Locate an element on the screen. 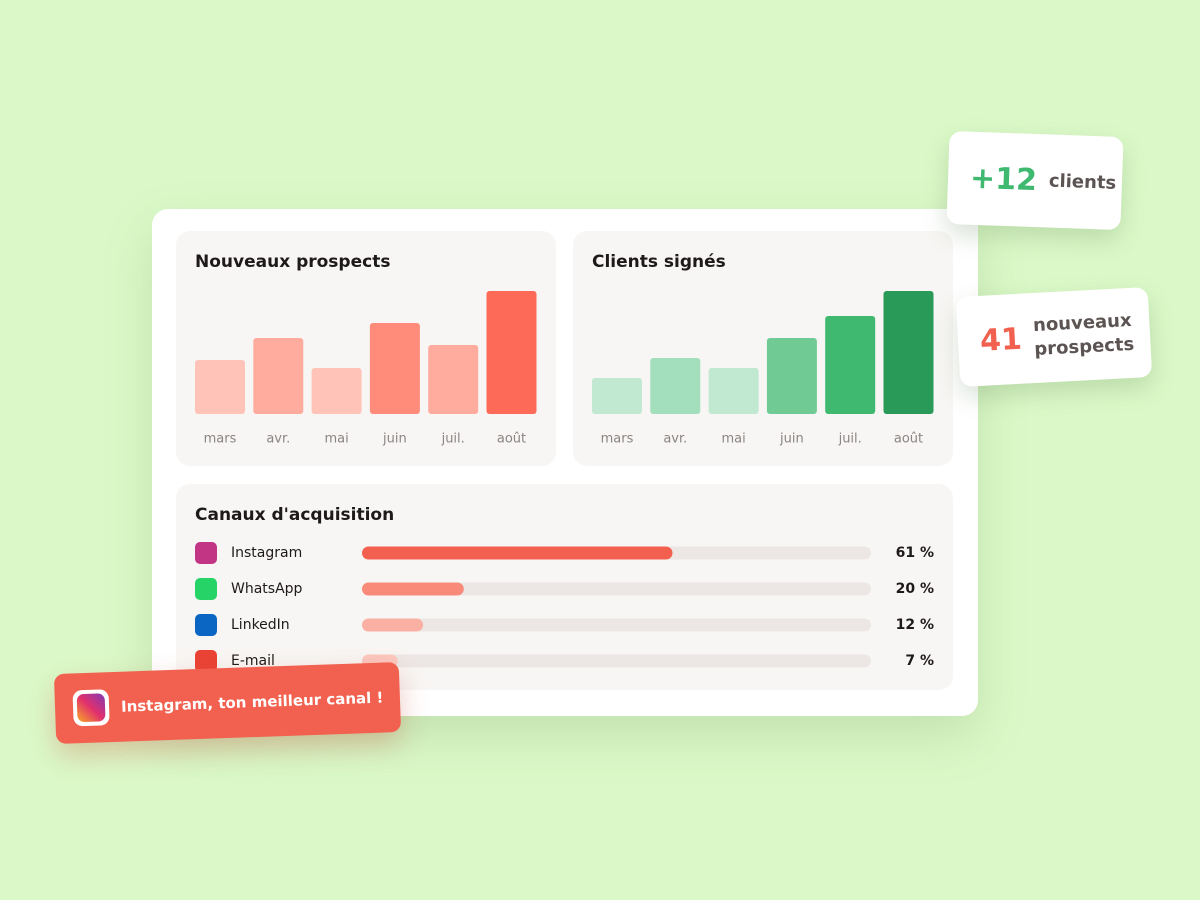 Image resolution: width=1200 pixels, height=900 pixels. chart: Clients signés mars avr. mai juin juil. août is located at coordinates (763, 349).